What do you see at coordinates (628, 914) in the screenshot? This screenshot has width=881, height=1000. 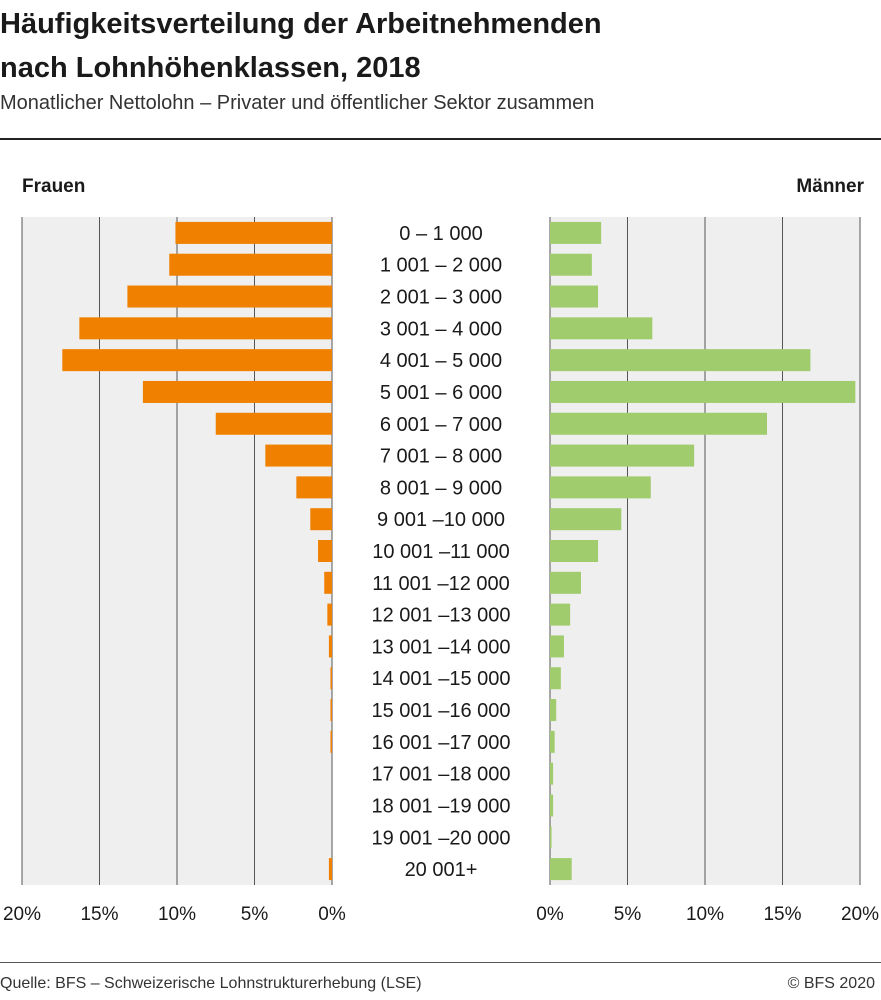 I see `right-tick-label: 5%` at bounding box center [628, 914].